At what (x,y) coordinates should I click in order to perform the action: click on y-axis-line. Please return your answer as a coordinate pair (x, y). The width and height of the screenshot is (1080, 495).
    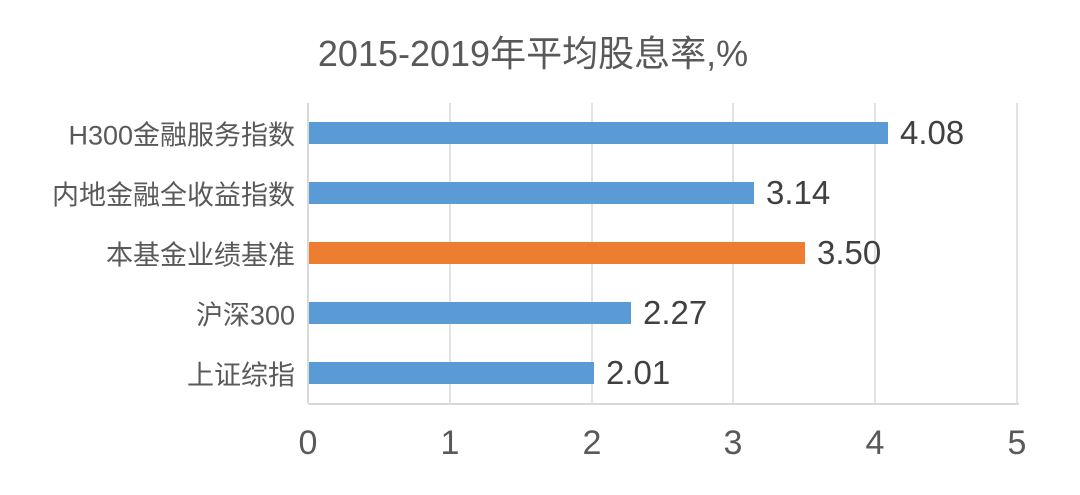
    Looking at the image, I should click on (308, 253).